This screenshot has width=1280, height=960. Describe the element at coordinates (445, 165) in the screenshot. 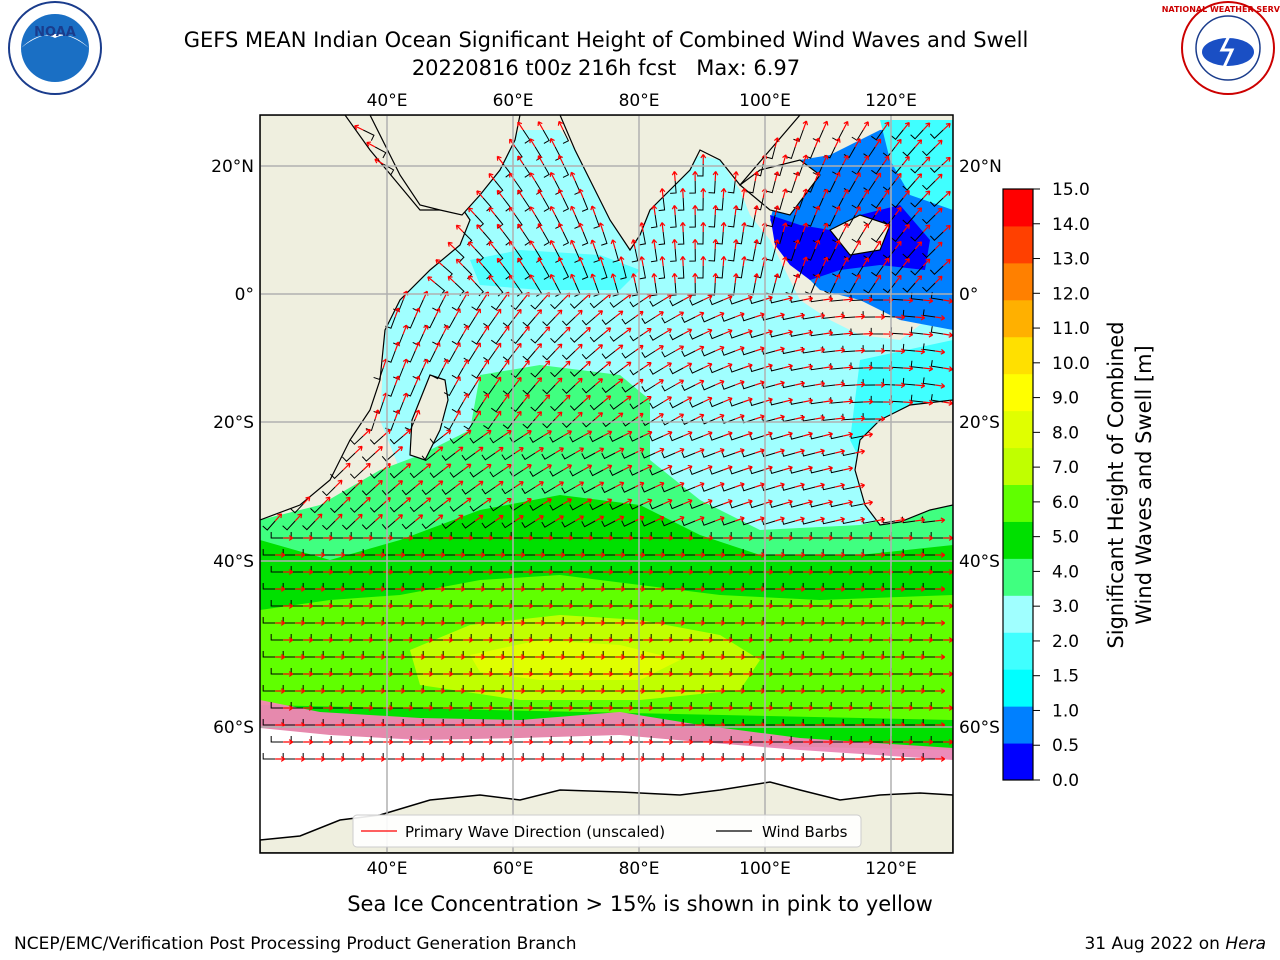

I see `arabia-land` at that location.